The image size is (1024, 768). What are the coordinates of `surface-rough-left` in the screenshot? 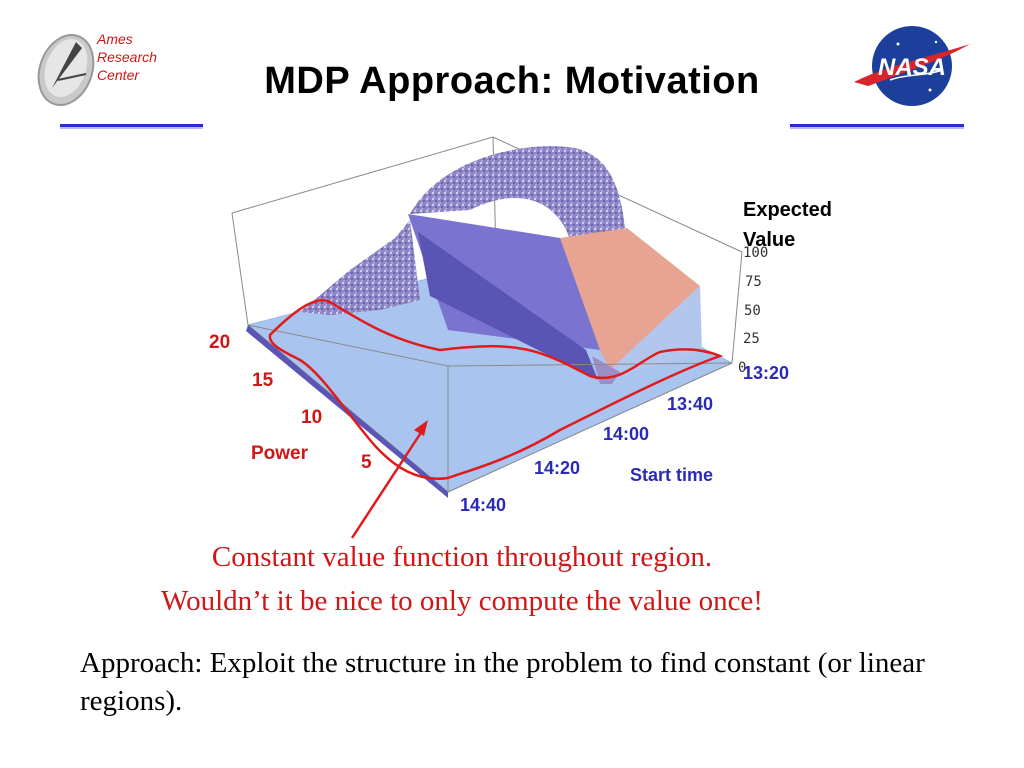 It's located at (360, 267).